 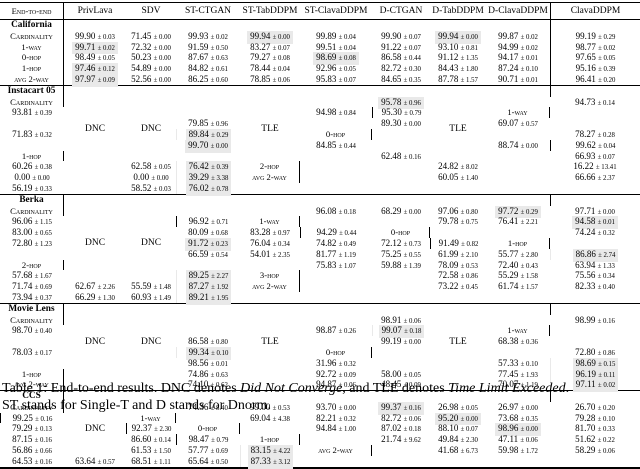 What do you see at coordinates (32, 242) in the screenshot?
I see `metric-value: 72.80 ± 1.23` at bounding box center [32, 242].